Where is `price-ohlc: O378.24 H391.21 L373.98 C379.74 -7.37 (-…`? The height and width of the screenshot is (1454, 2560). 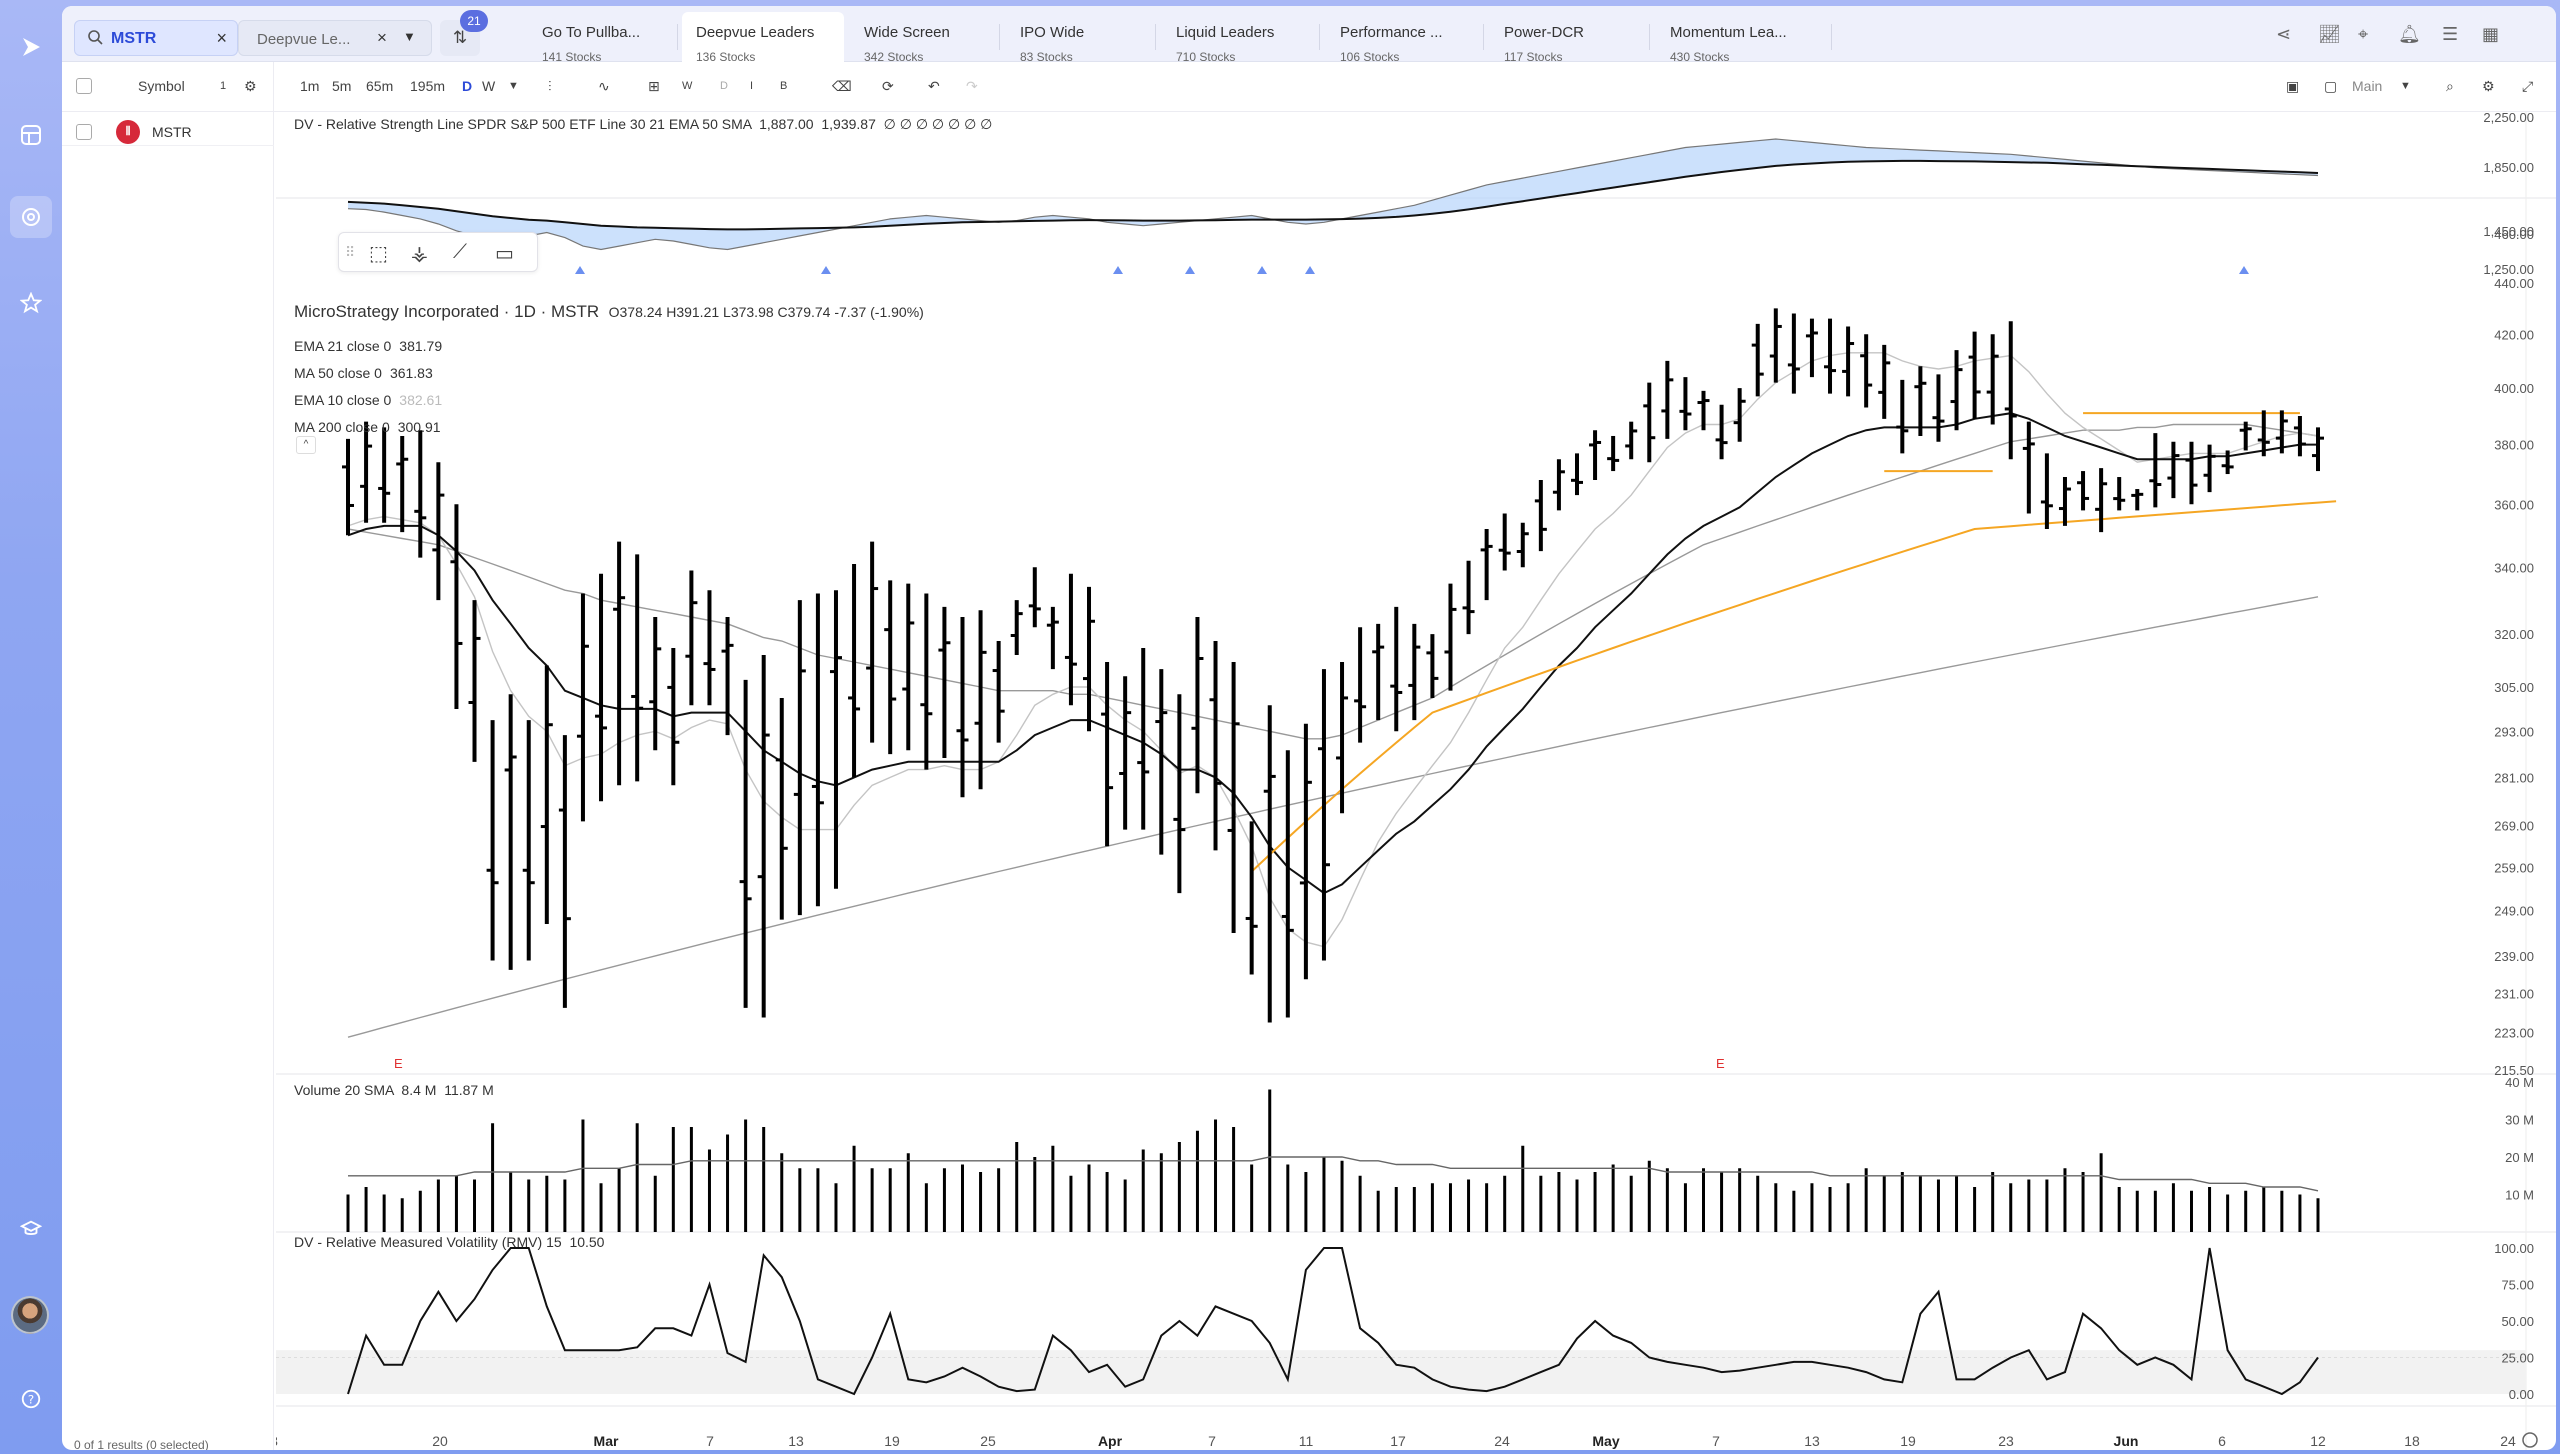
price-ohlc: O378.24 H391.21 L373.98 C379.74 -7.37 (-… is located at coordinates (766, 312).